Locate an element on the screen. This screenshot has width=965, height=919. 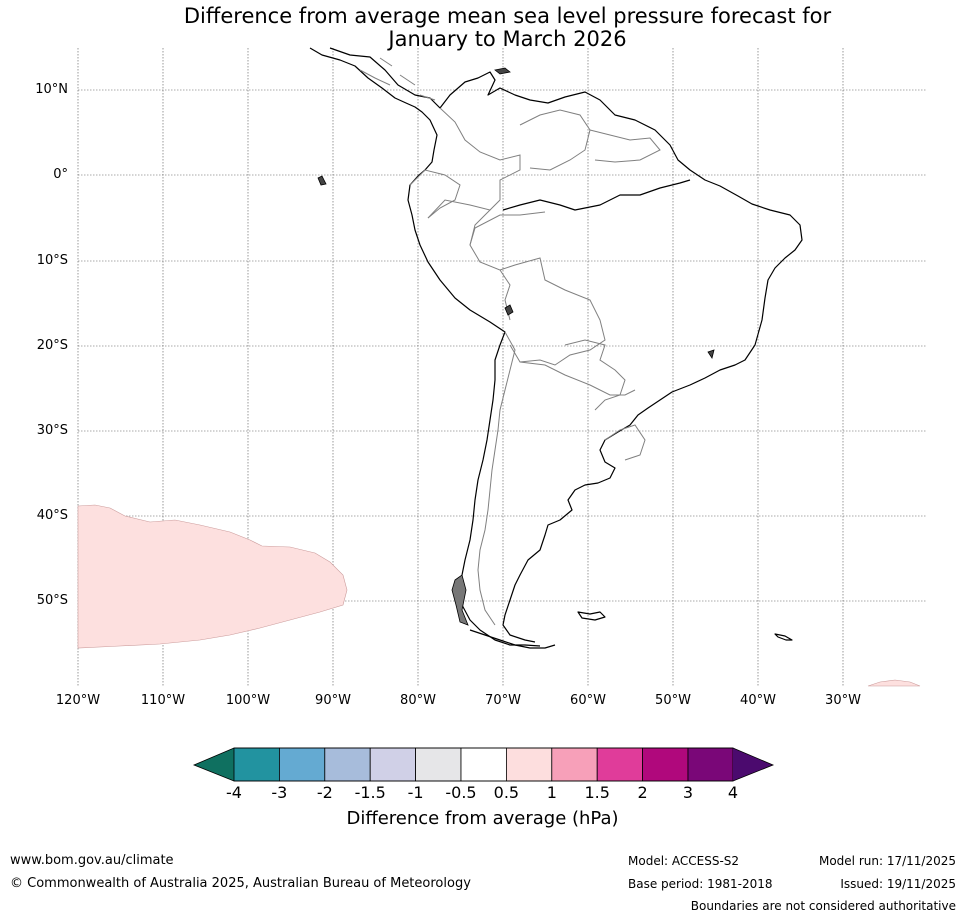
colorbar-tick: -3 is located at coordinates (279, 792).